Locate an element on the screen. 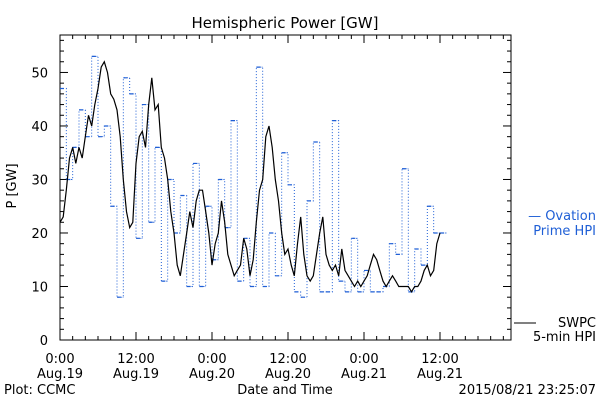 The image size is (600, 400). legend-swpc-line1: SWPC is located at coordinates (577, 323).